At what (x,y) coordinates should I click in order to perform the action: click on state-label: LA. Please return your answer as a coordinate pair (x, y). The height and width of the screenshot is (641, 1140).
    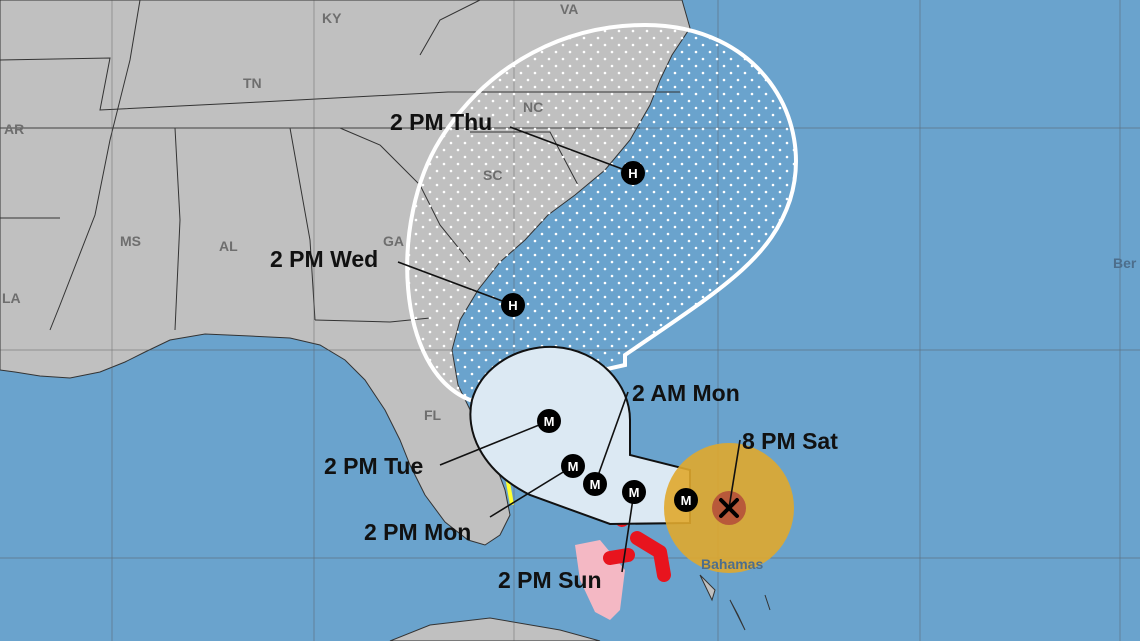
    Looking at the image, I should click on (11, 298).